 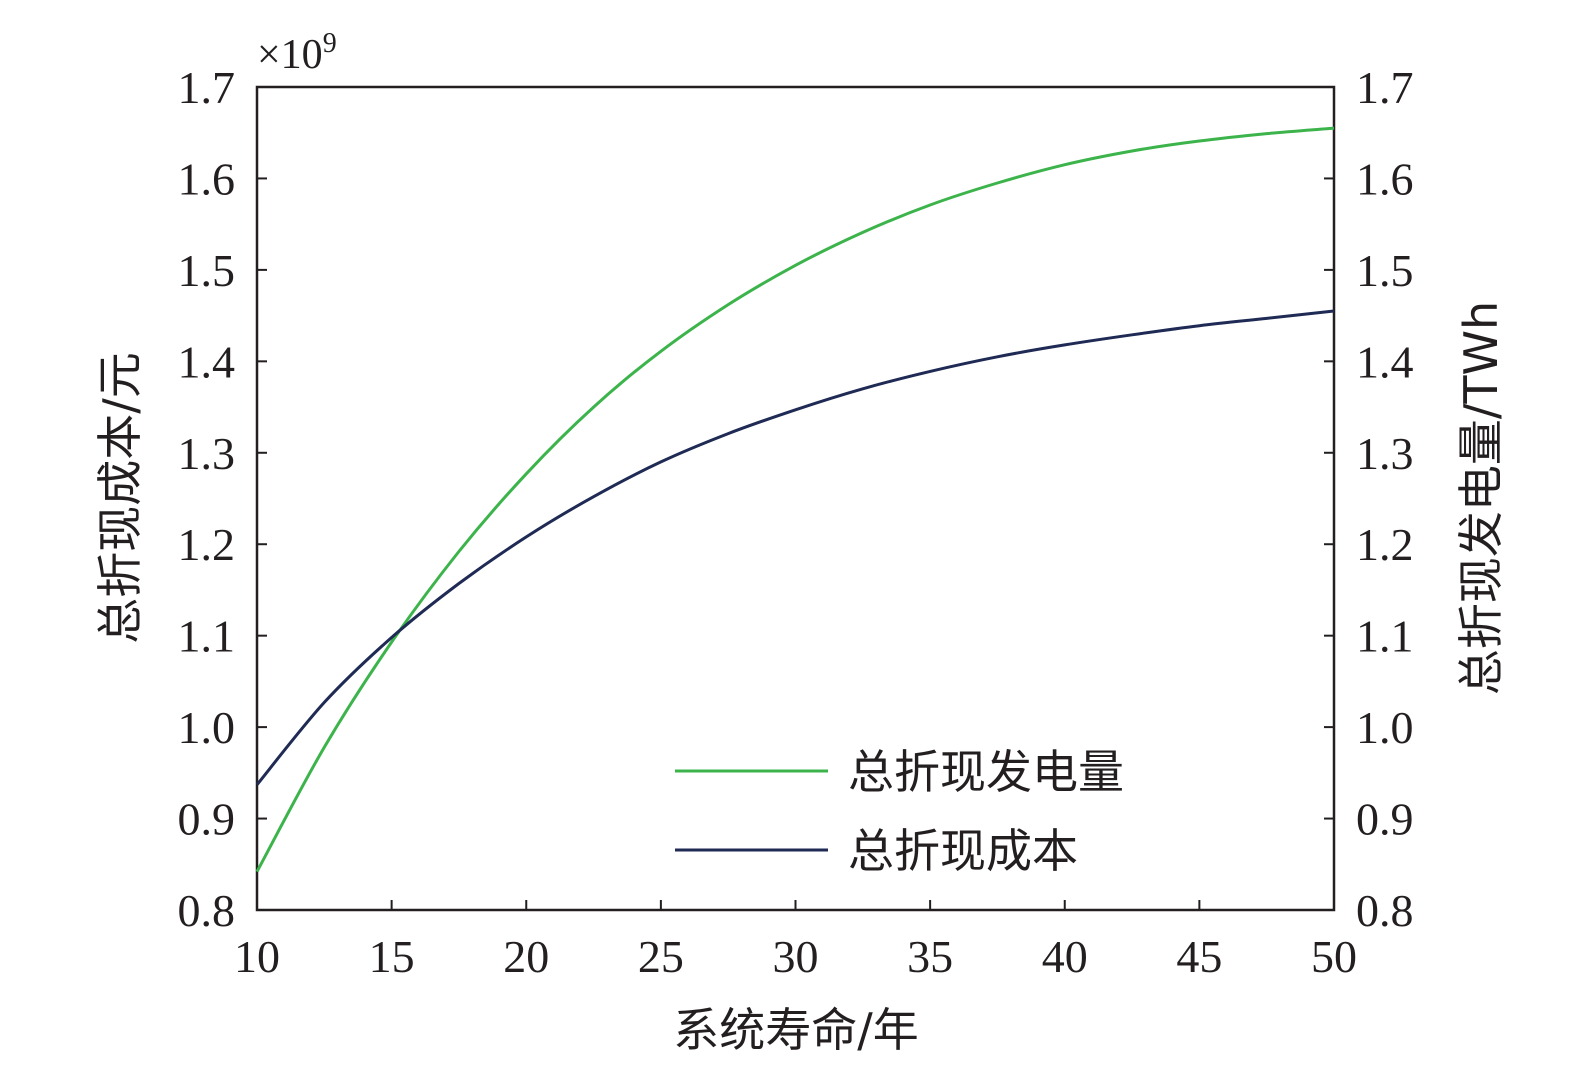 What do you see at coordinates (392, 956) in the screenshot?
I see `x-tick-label: 15` at bounding box center [392, 956].